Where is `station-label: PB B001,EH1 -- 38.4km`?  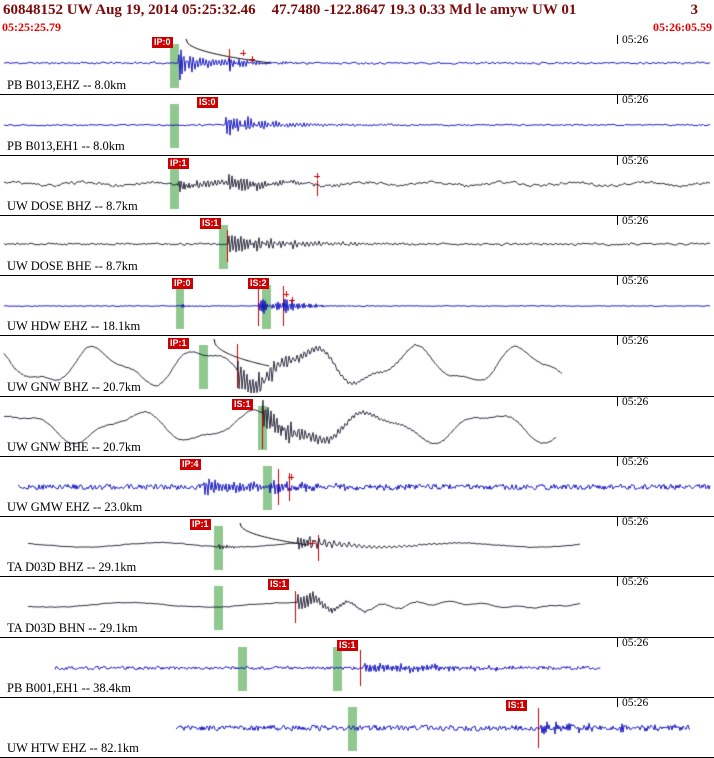 station-label: PB B001,EH1 -- 38.4km is located at coordinates (69, 687).